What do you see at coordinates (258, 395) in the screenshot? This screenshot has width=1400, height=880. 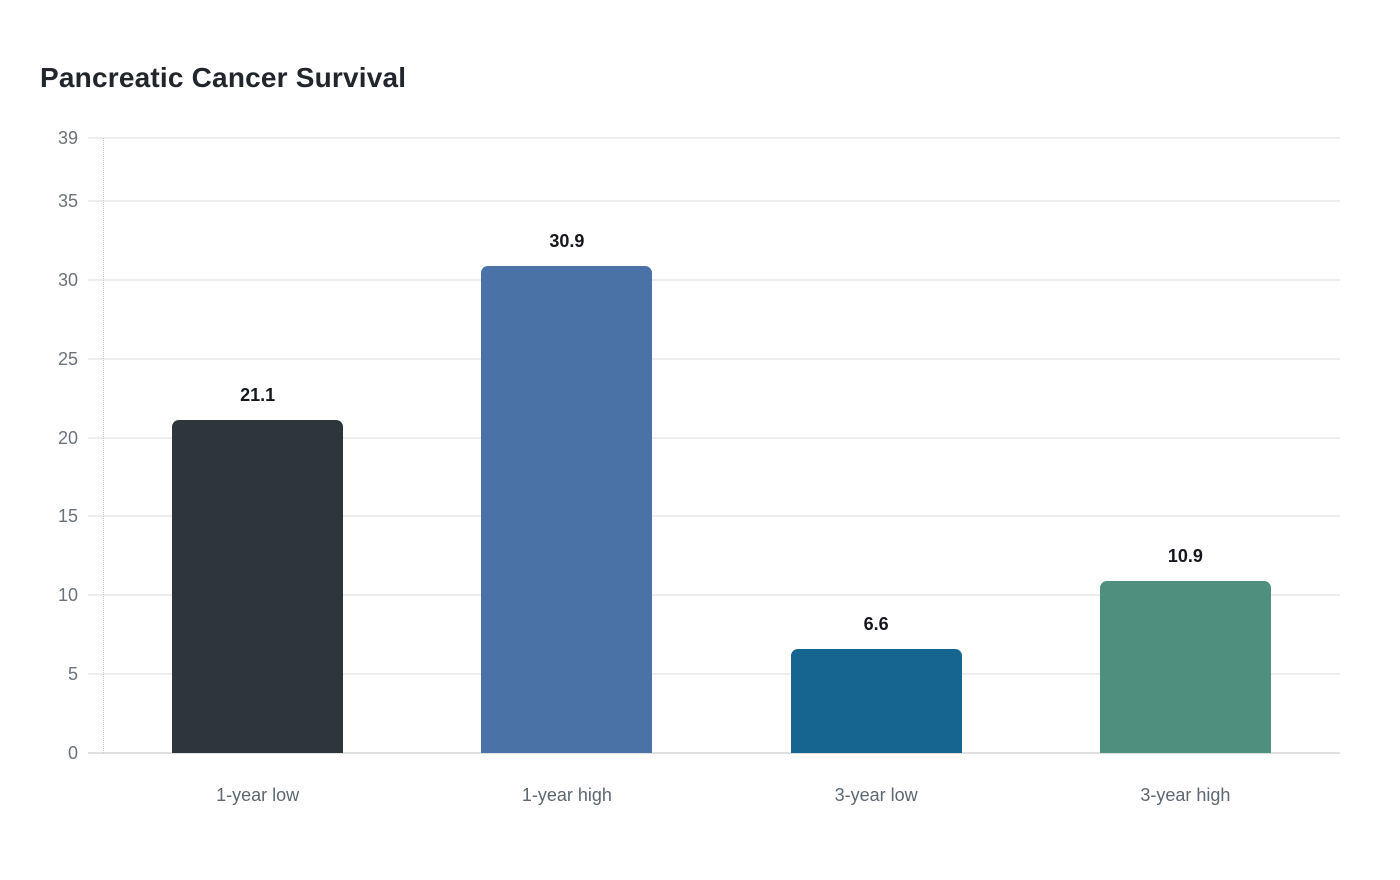 I see `value-label-1-year-low: 21.1` at bounding box center [258, 395].